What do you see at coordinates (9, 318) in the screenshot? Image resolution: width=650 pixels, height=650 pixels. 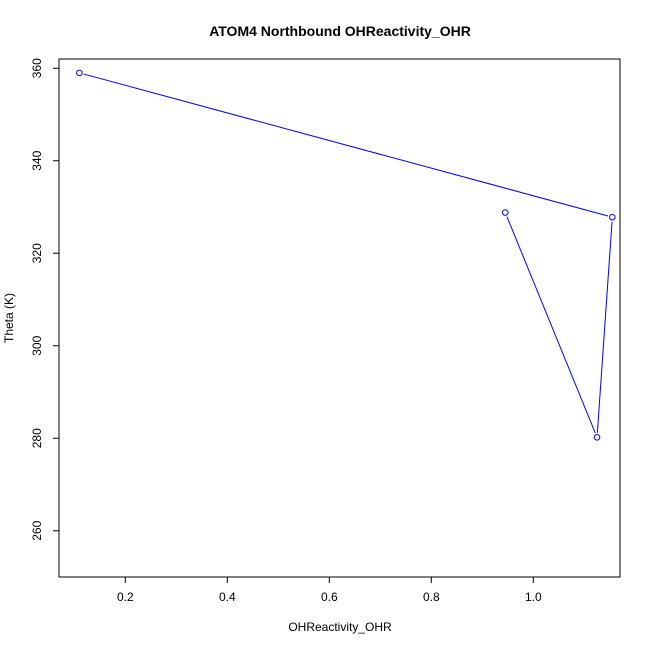 I see `y-axis-label: Theta (K)` at bounding box center [9, 318].